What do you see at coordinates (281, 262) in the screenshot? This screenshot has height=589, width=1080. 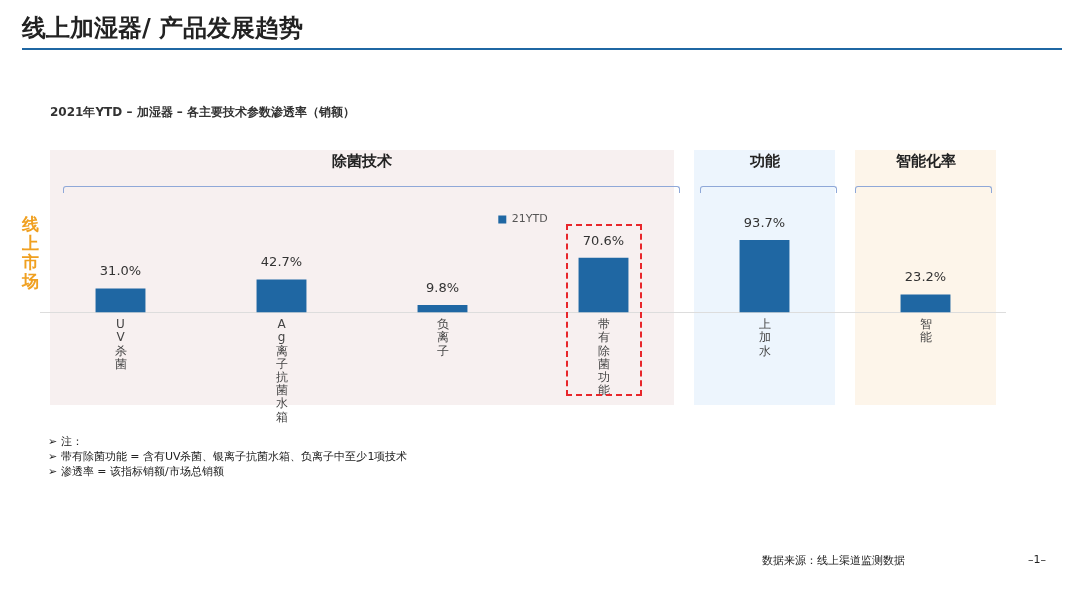 I see `data-label: 42.7%` at bounding box center [281, 262].